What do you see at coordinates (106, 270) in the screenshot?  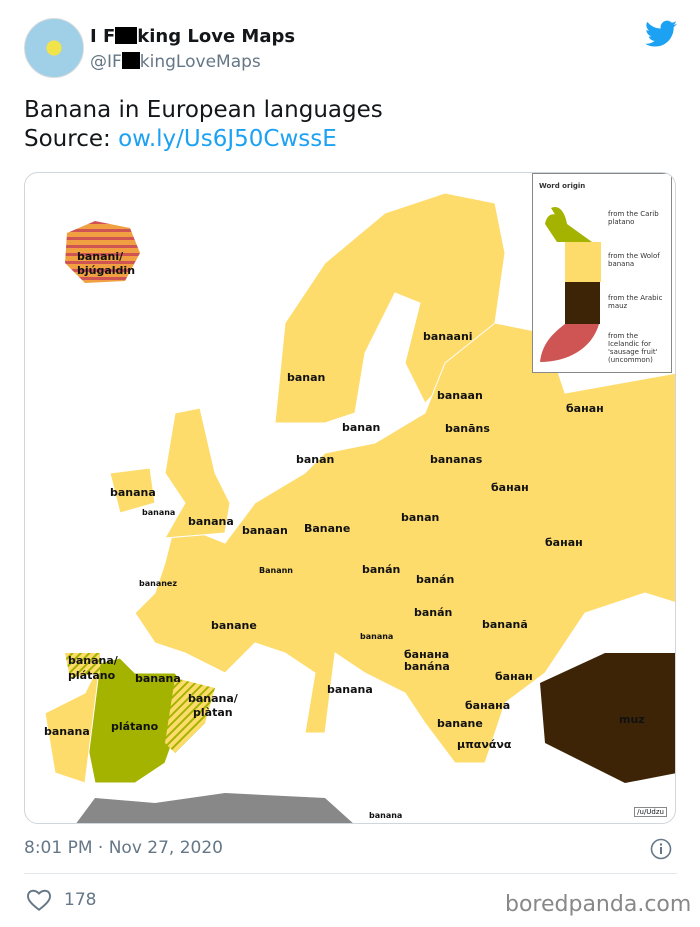 I see `map-label: bjúgaldin` at bounding box center [106, 270].